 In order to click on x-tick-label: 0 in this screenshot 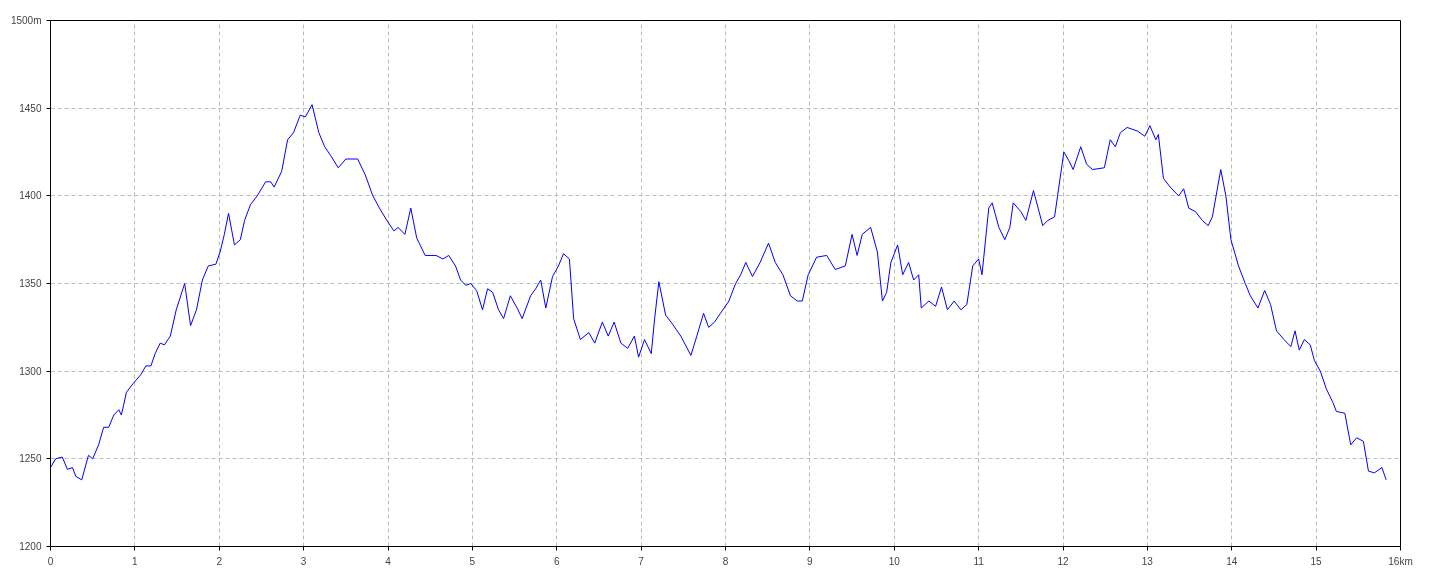, I will do `click(50, 561)`.